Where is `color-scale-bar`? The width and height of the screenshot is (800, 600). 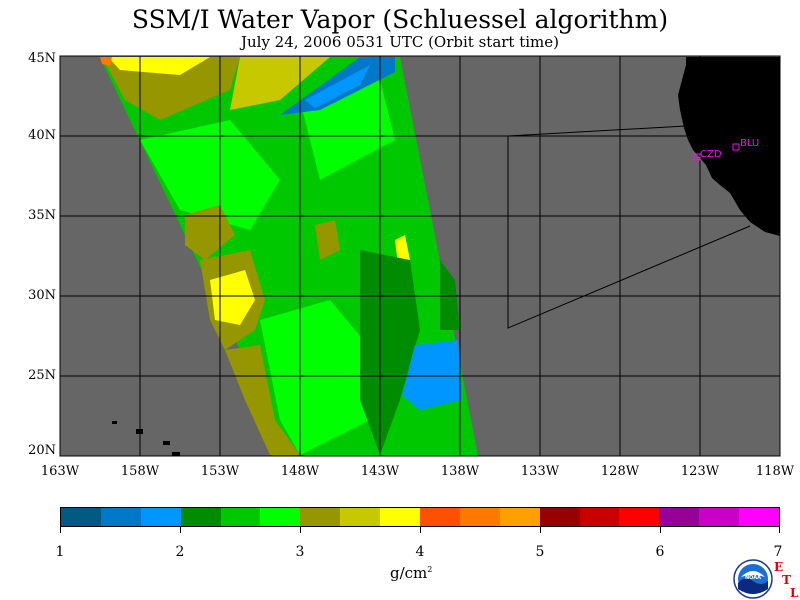
color-scale-bar is located at coordinates (420, 517).